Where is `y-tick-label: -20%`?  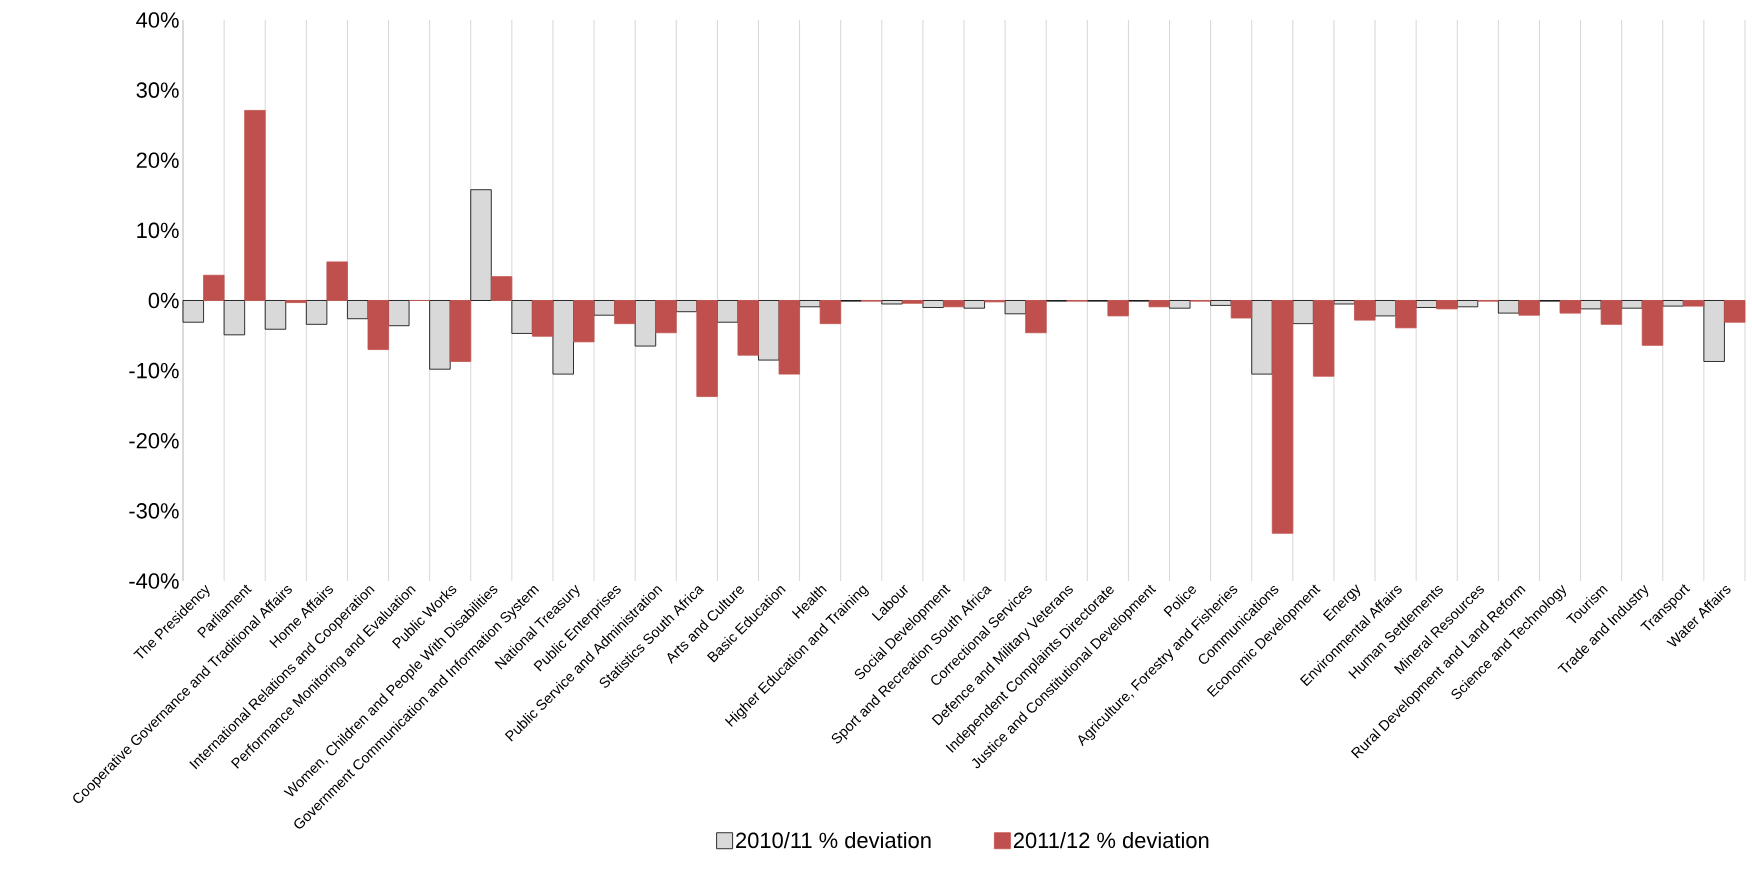 y-tick-label: -20% is located at coordinates (154, 440).